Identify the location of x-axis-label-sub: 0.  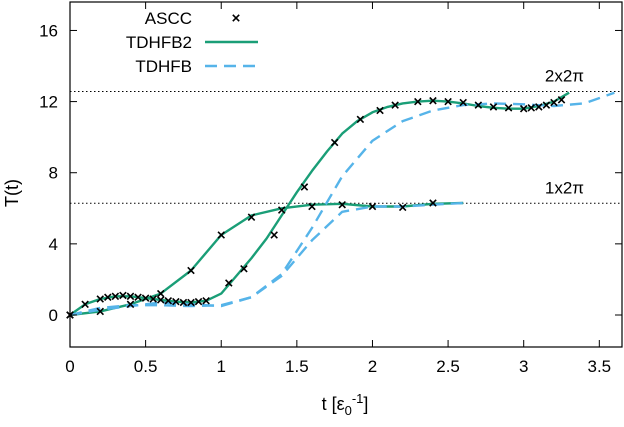
(348, 410).